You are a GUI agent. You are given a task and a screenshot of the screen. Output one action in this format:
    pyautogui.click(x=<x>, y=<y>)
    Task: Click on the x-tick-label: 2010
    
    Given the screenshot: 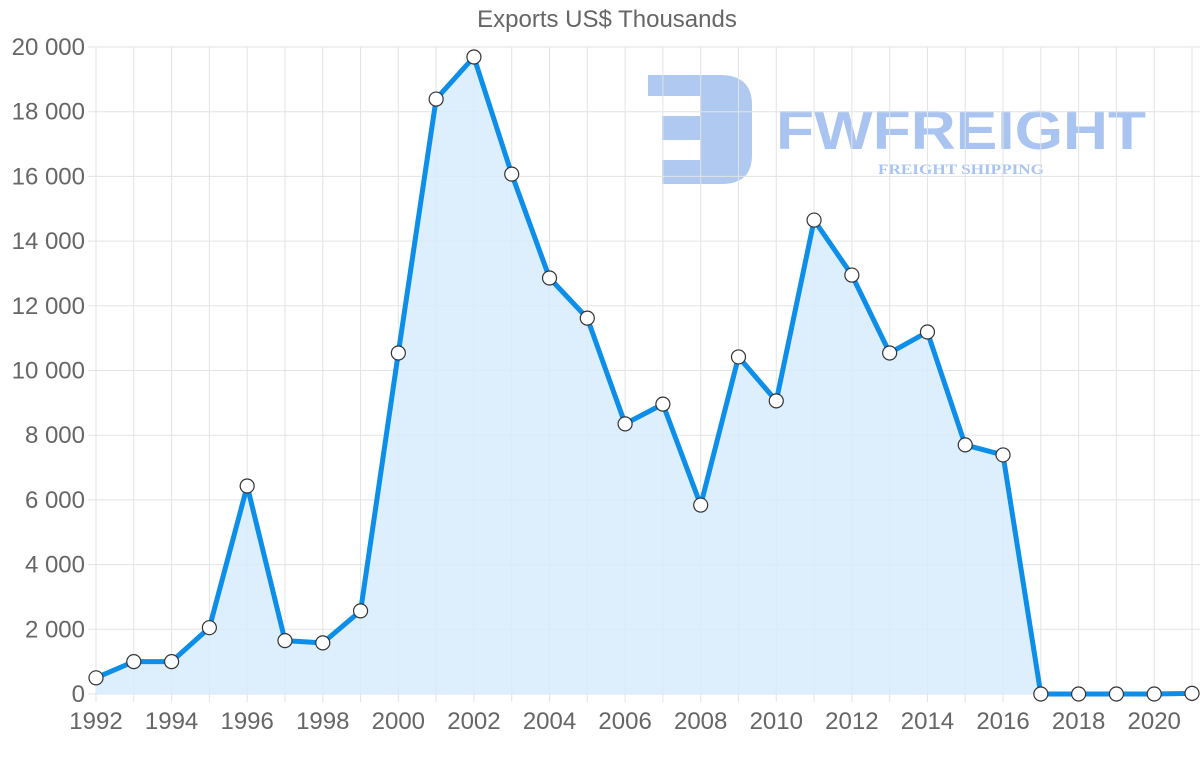 What is the action you would take?
    pyautogui.click(x=776, y=721)
    